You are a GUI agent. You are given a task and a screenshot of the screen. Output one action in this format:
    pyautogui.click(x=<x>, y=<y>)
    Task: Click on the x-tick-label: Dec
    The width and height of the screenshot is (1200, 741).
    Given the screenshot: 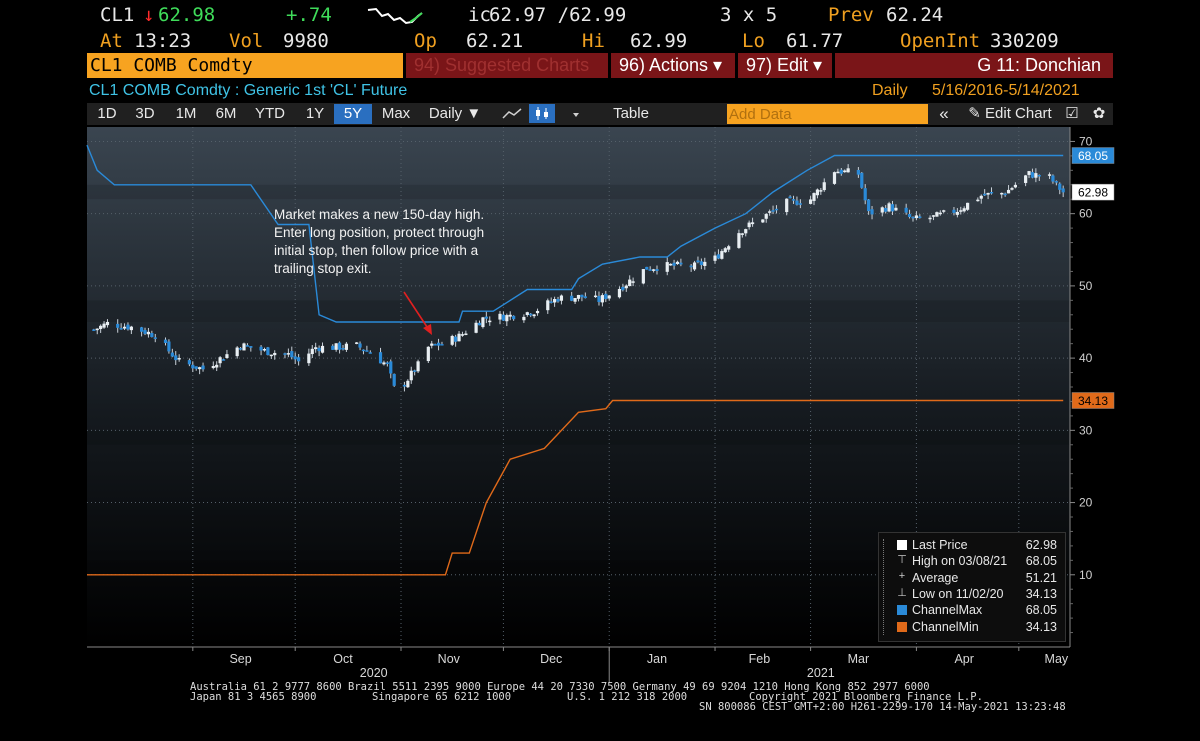 What is the action you would take?
    pyautogui.click(x=551, y=659)
    